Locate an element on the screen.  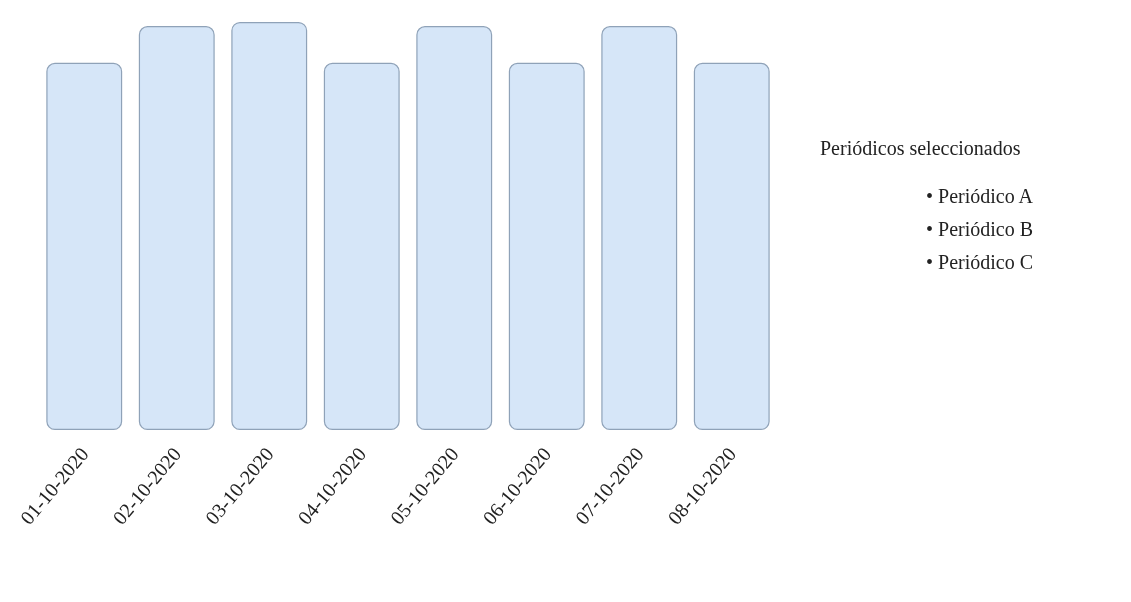
text: Periódicos seleccionados is located at coordinates (920, 148).